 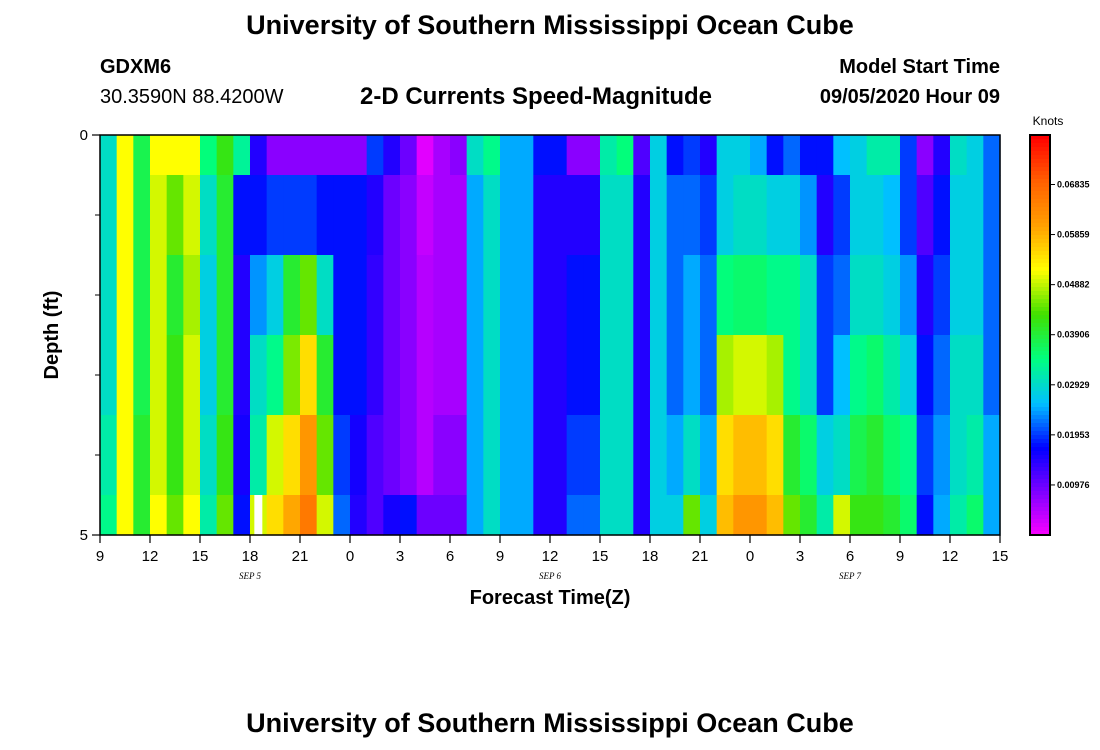 I want to click on x-tick-label: 18, so click(x=650, y=556).